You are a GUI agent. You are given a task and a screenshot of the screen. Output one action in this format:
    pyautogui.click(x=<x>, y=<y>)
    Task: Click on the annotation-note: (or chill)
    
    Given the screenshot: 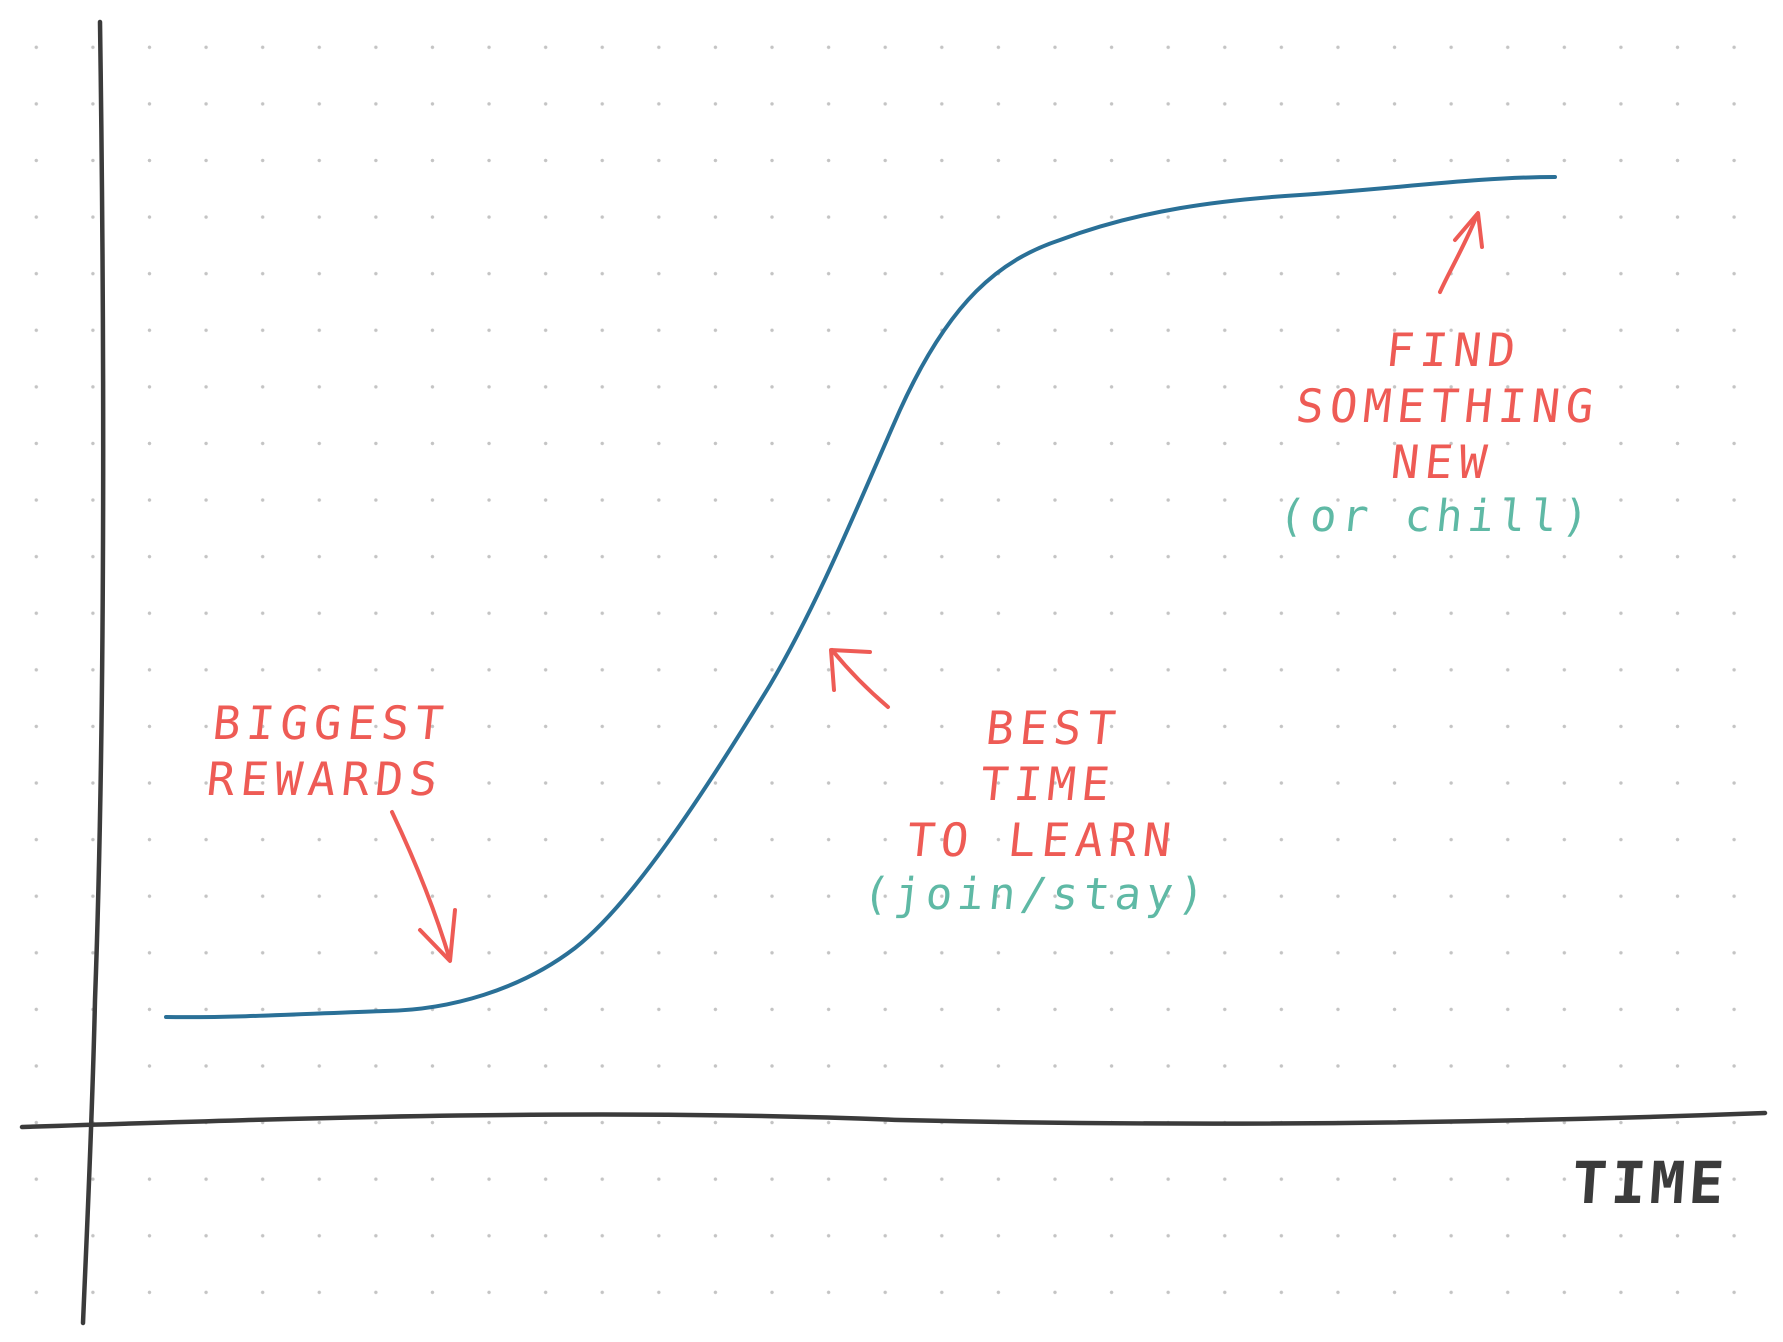 What is the action you would take?
    pyautogui.click(x=1436, y=517)
    